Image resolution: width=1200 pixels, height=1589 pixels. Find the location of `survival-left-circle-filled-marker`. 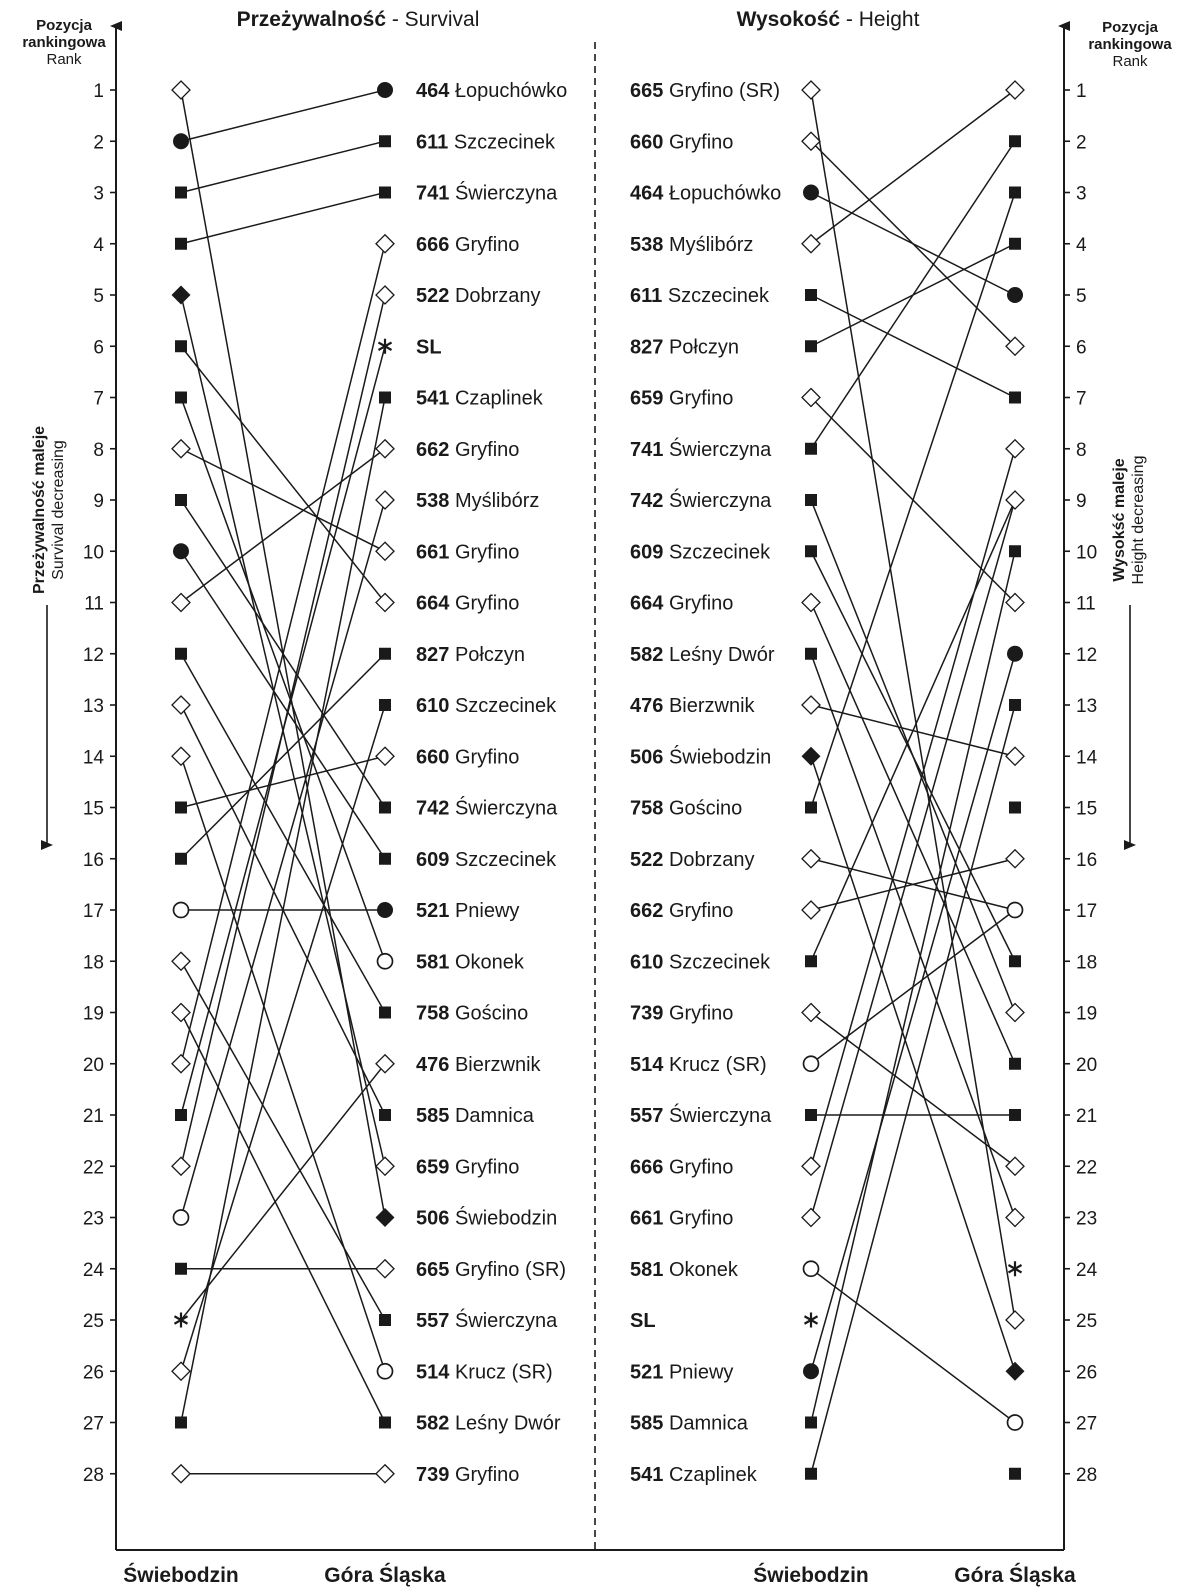

survival-left-circle-filled-marker is located at coordinates (181, 551).